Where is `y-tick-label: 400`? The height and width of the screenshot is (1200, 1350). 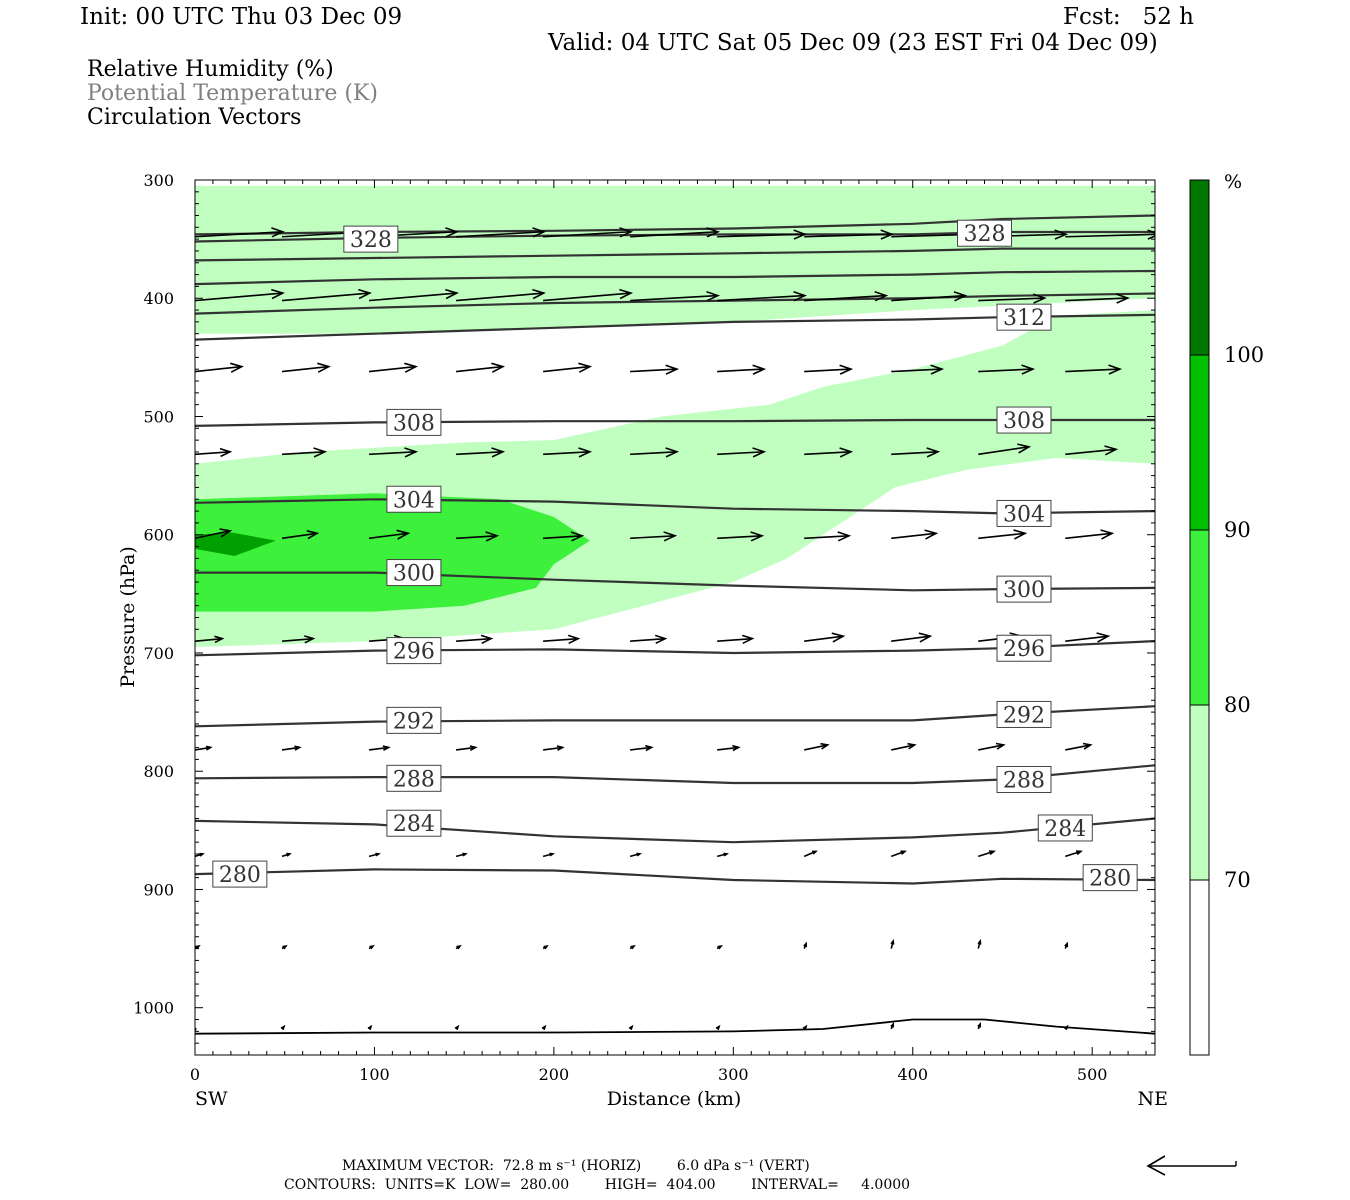
y-tick-label: 400 is located at coordinates (158, 298).